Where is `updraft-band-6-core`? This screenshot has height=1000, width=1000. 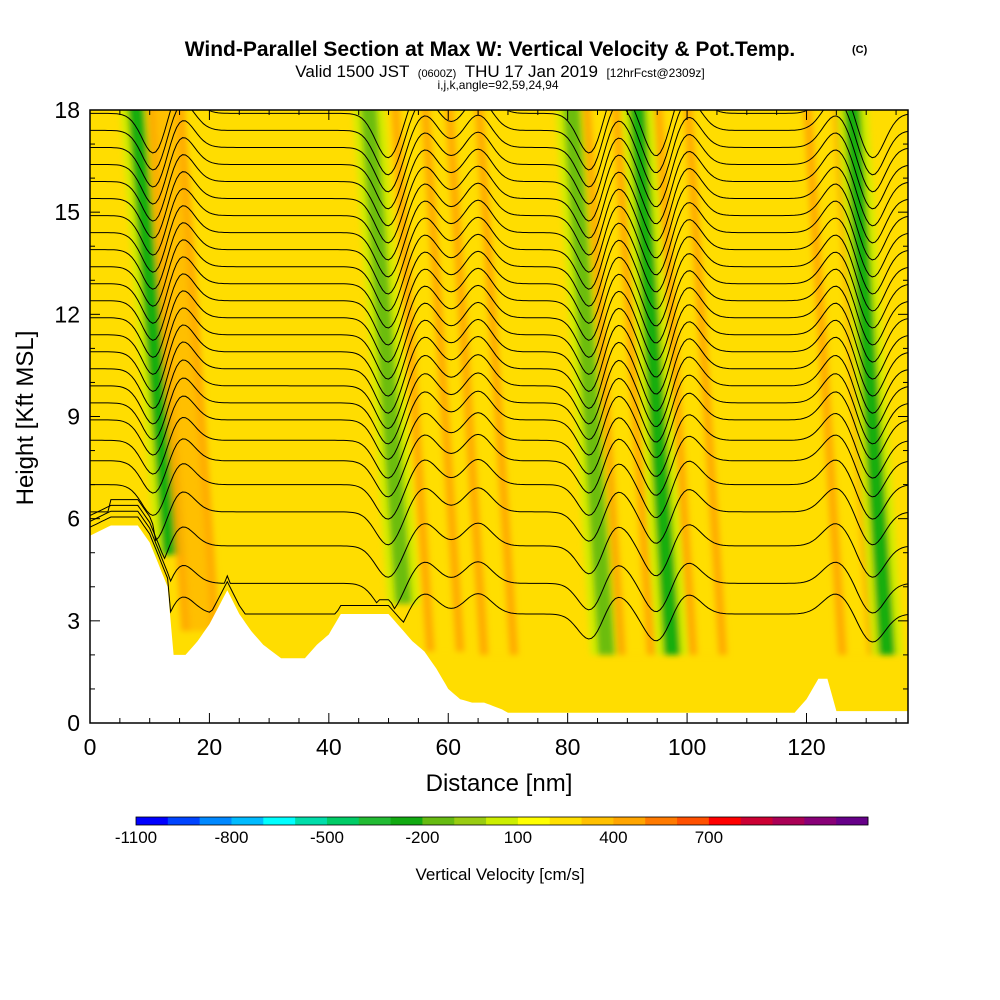 updraft-band-6-core is located at coordinates (619, 382).